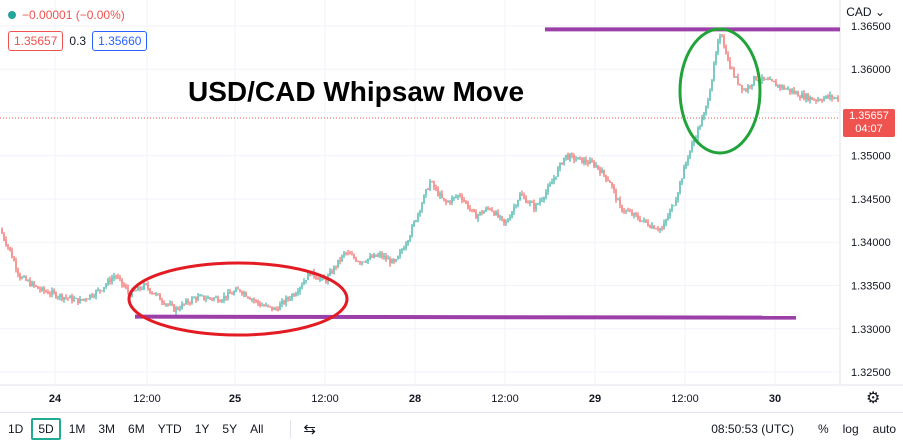 The image size is (903, 444). I want to click on timeframe-3m-button: 3M, so click(107, 428).